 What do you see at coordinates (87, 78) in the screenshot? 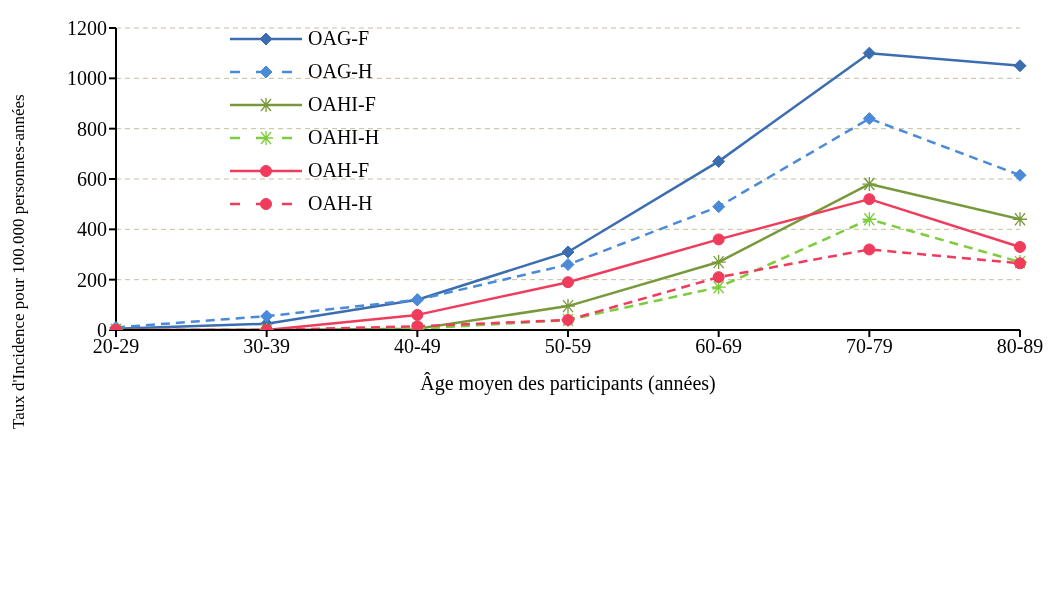
I see `y-tick-label: 1000` at bounding box center [87, 78].